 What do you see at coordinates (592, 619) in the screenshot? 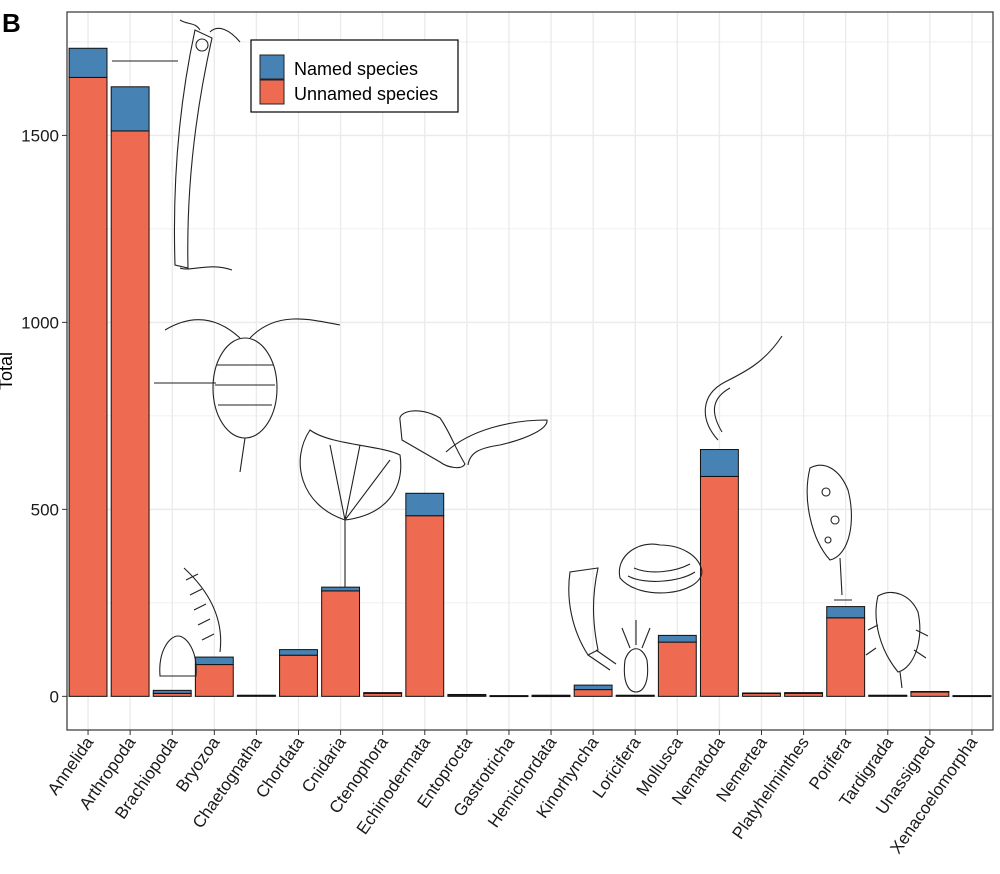
I see `kinorhyncha-illustration` at bounding box center [592, 619].